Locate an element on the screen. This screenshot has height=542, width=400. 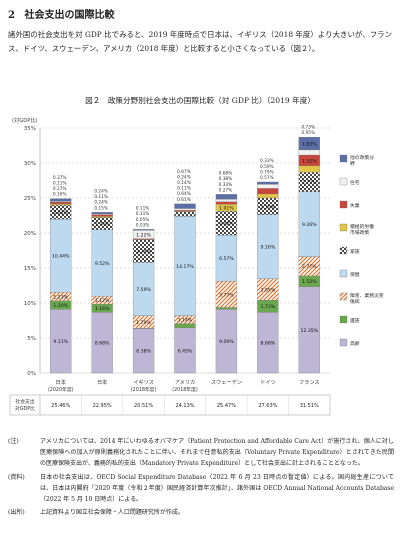
x-tick-sublabel: (2020年度) is located at coordinates (61, 389).